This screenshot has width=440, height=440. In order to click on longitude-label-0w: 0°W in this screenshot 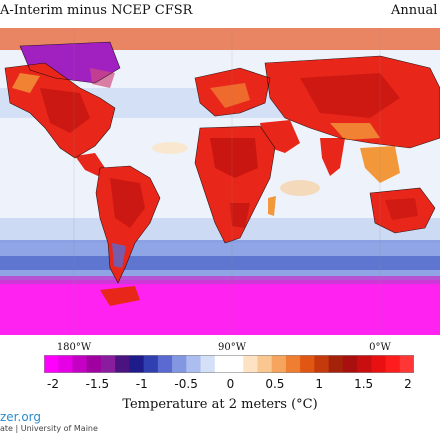, I will do `click(380, 347)`.